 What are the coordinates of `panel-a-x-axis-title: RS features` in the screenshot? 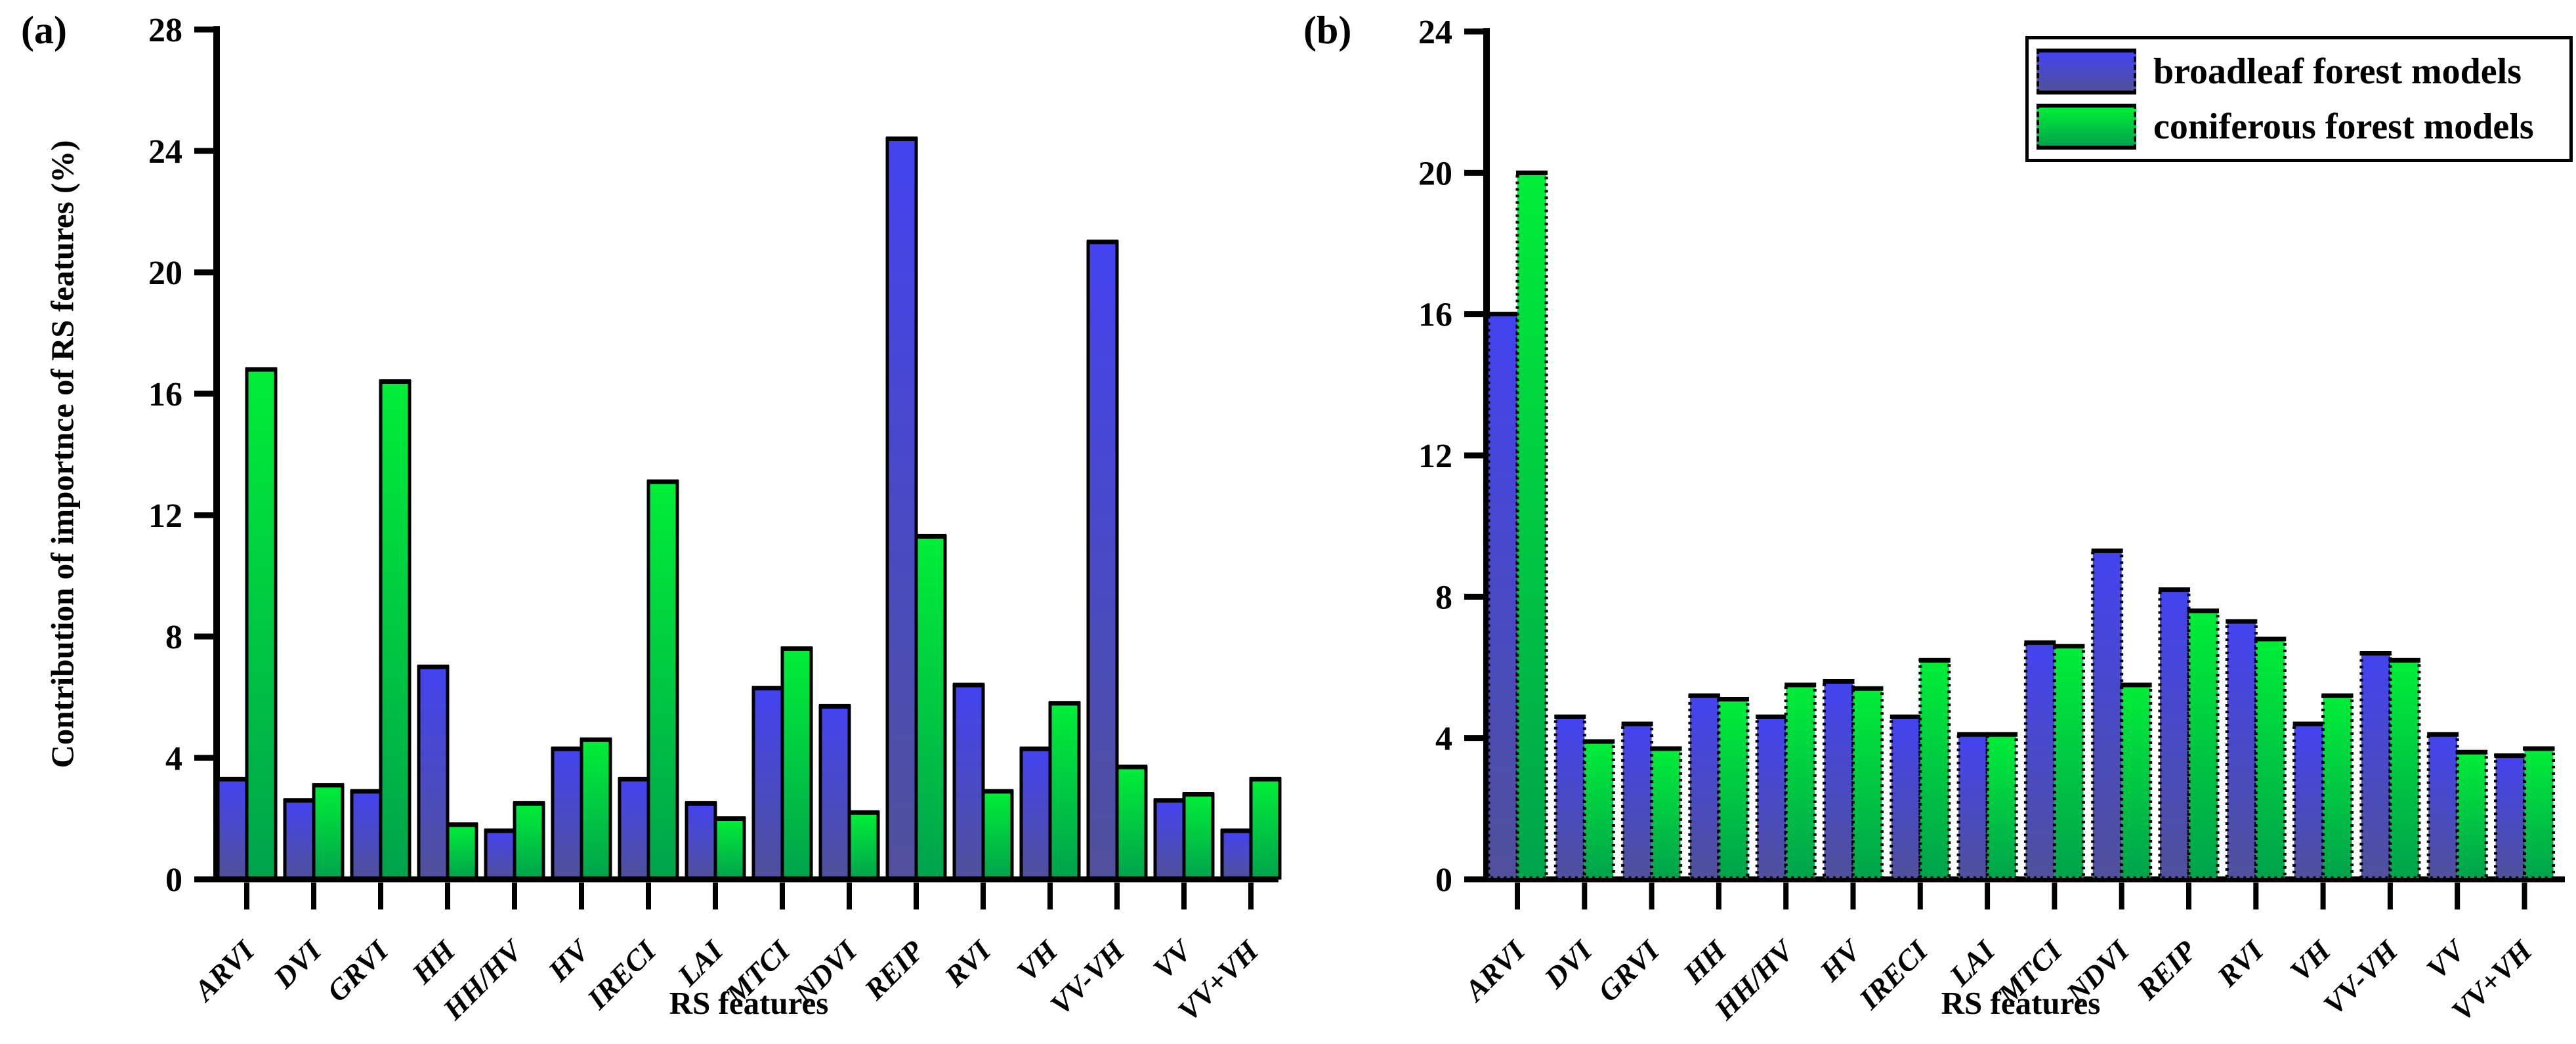 It's located at (749, 1003).